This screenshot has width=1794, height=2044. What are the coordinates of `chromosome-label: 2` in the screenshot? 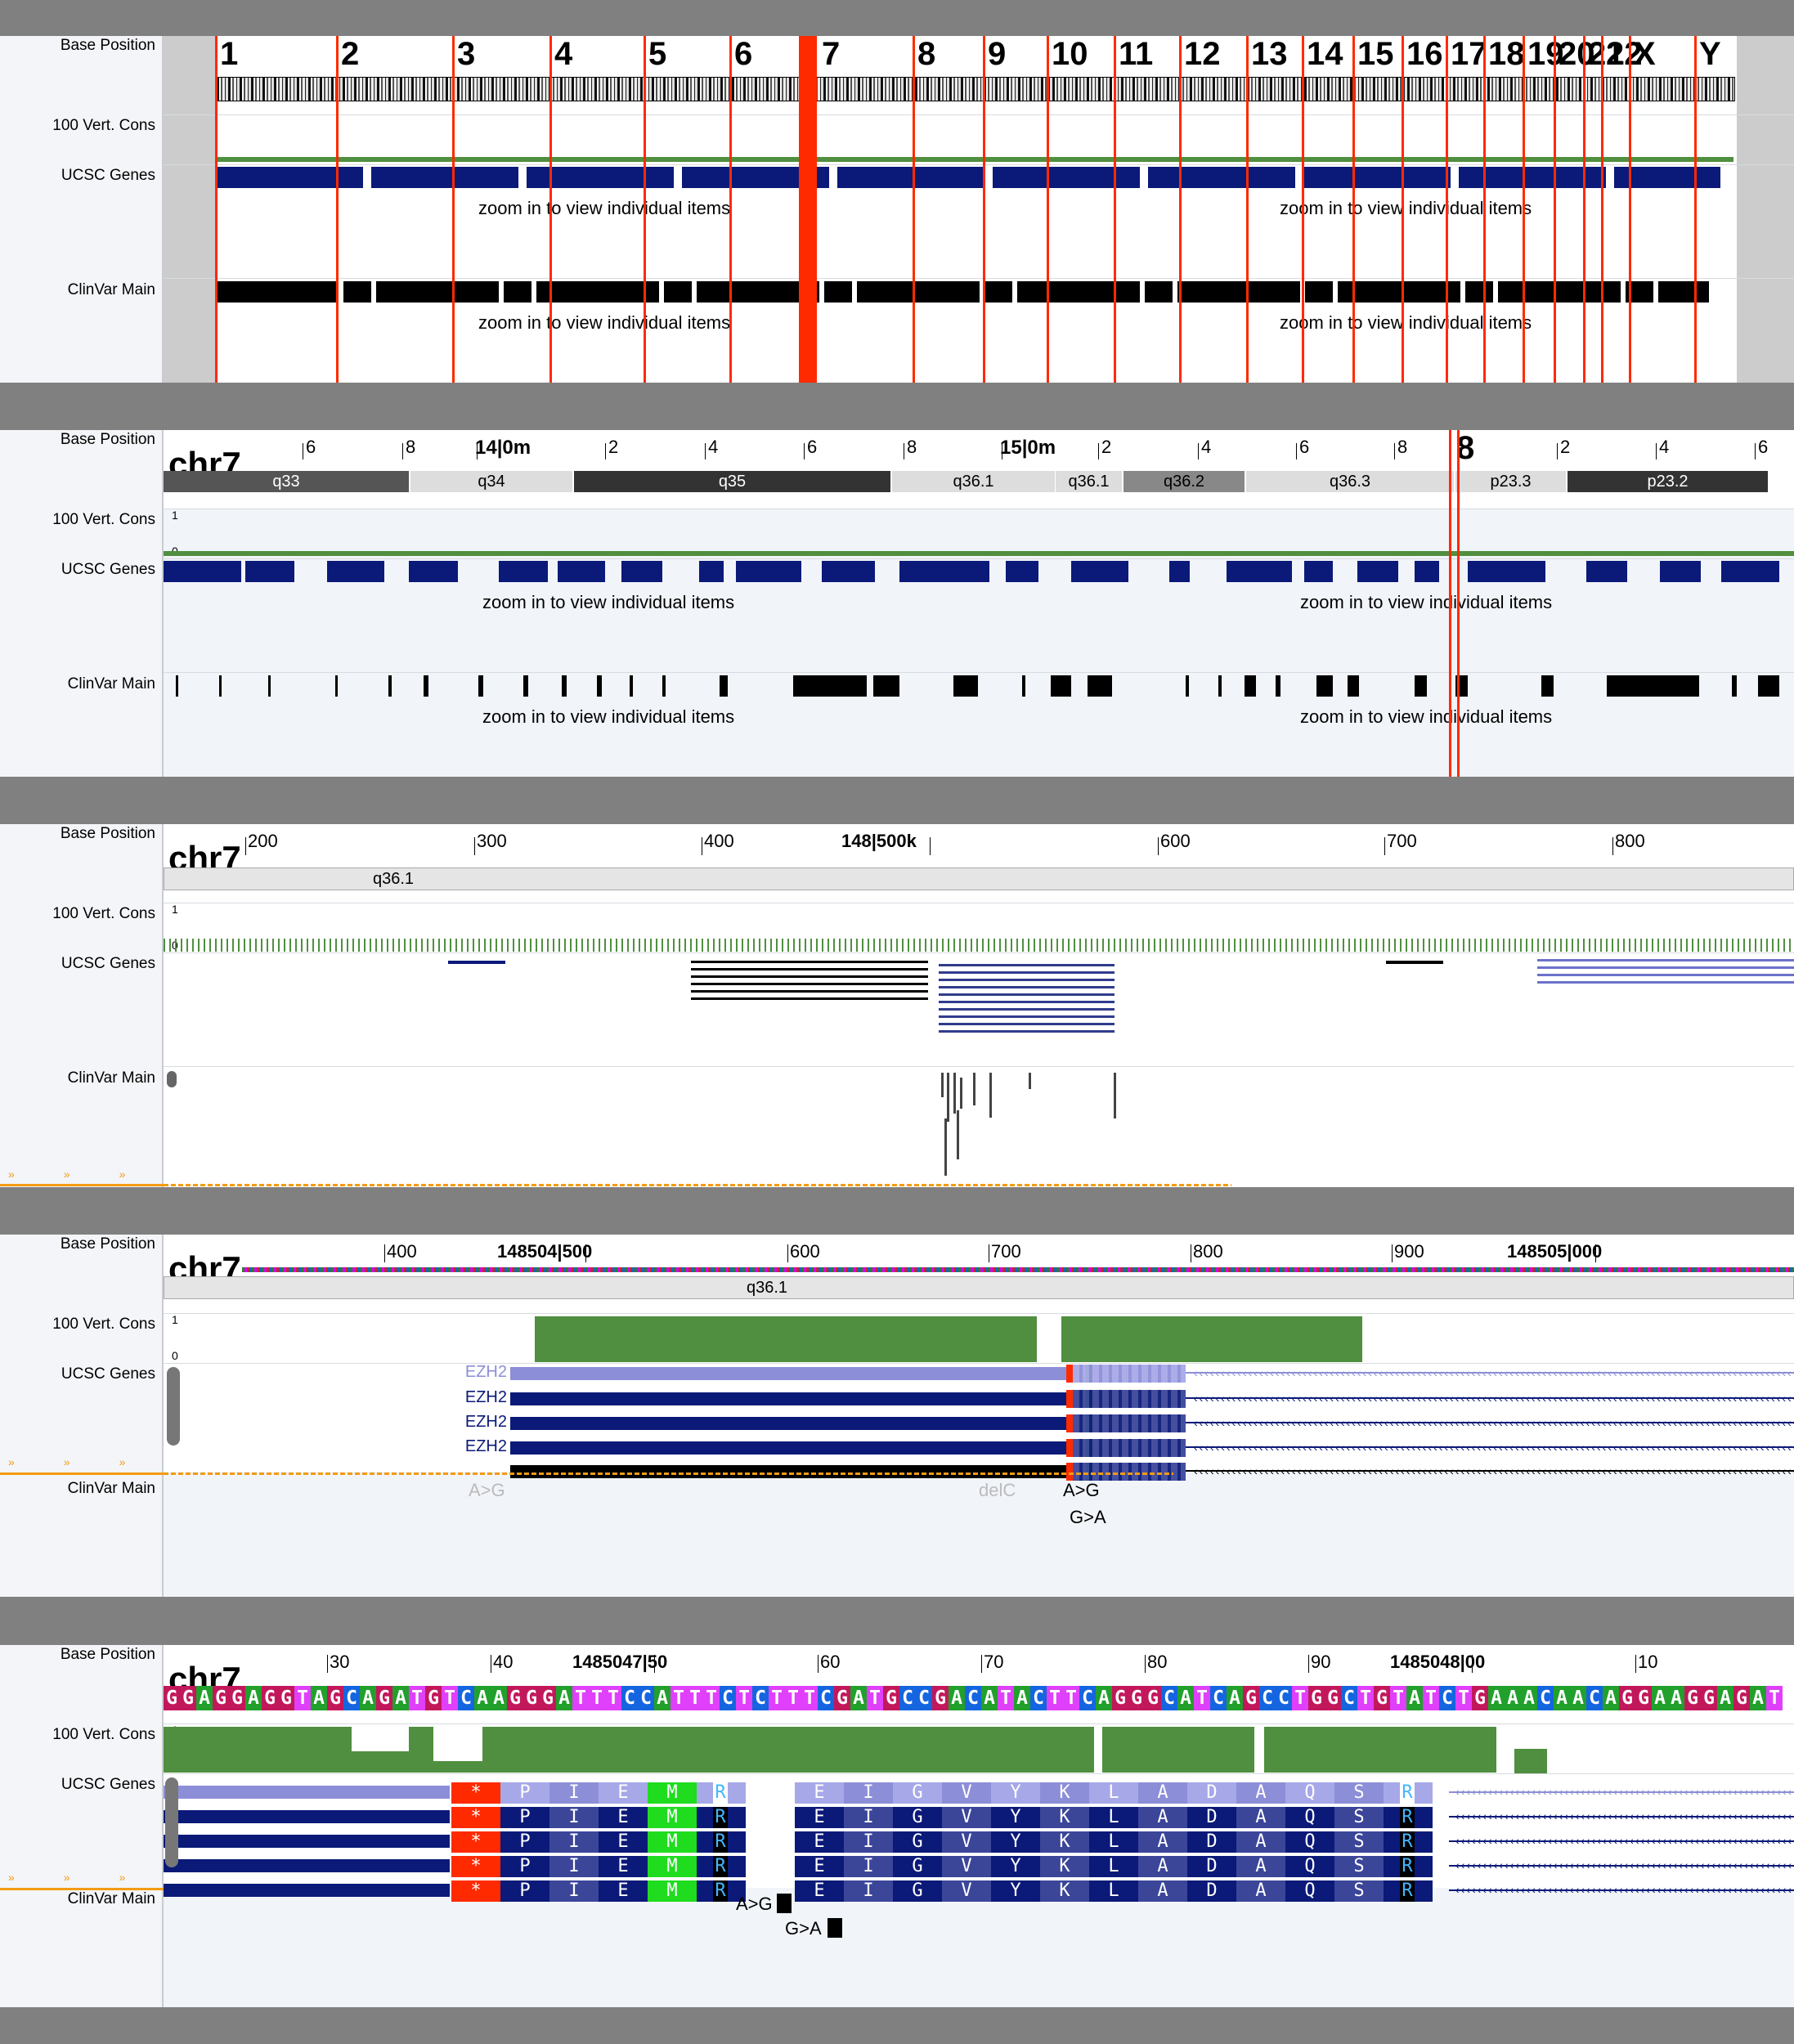 It's located at (350, 54).